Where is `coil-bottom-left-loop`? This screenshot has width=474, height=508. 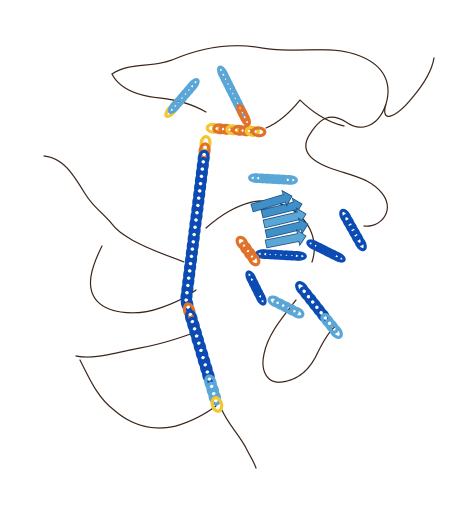
coil-bottom-left-loop is located at coordinates (146, 380).